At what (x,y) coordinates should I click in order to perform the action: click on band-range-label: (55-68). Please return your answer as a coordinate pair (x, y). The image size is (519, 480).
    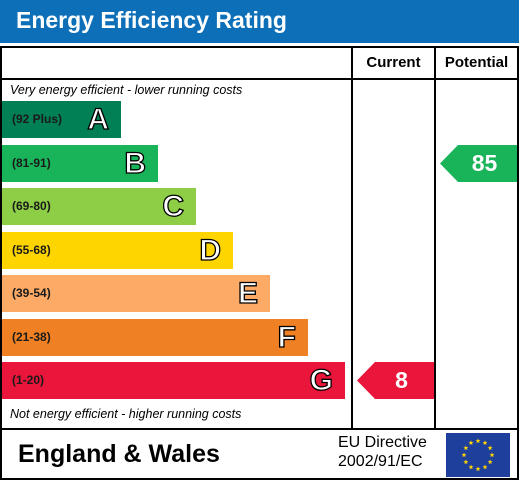
    Looking at the image, I should click on (31, 249).